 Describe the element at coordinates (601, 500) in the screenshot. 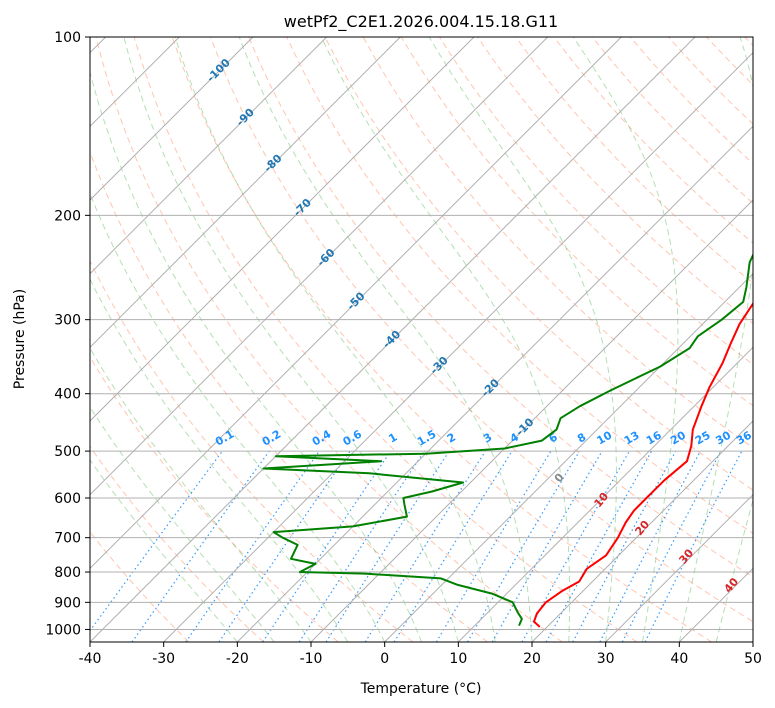

I see `moist-adiabat-label: 10` at that location.